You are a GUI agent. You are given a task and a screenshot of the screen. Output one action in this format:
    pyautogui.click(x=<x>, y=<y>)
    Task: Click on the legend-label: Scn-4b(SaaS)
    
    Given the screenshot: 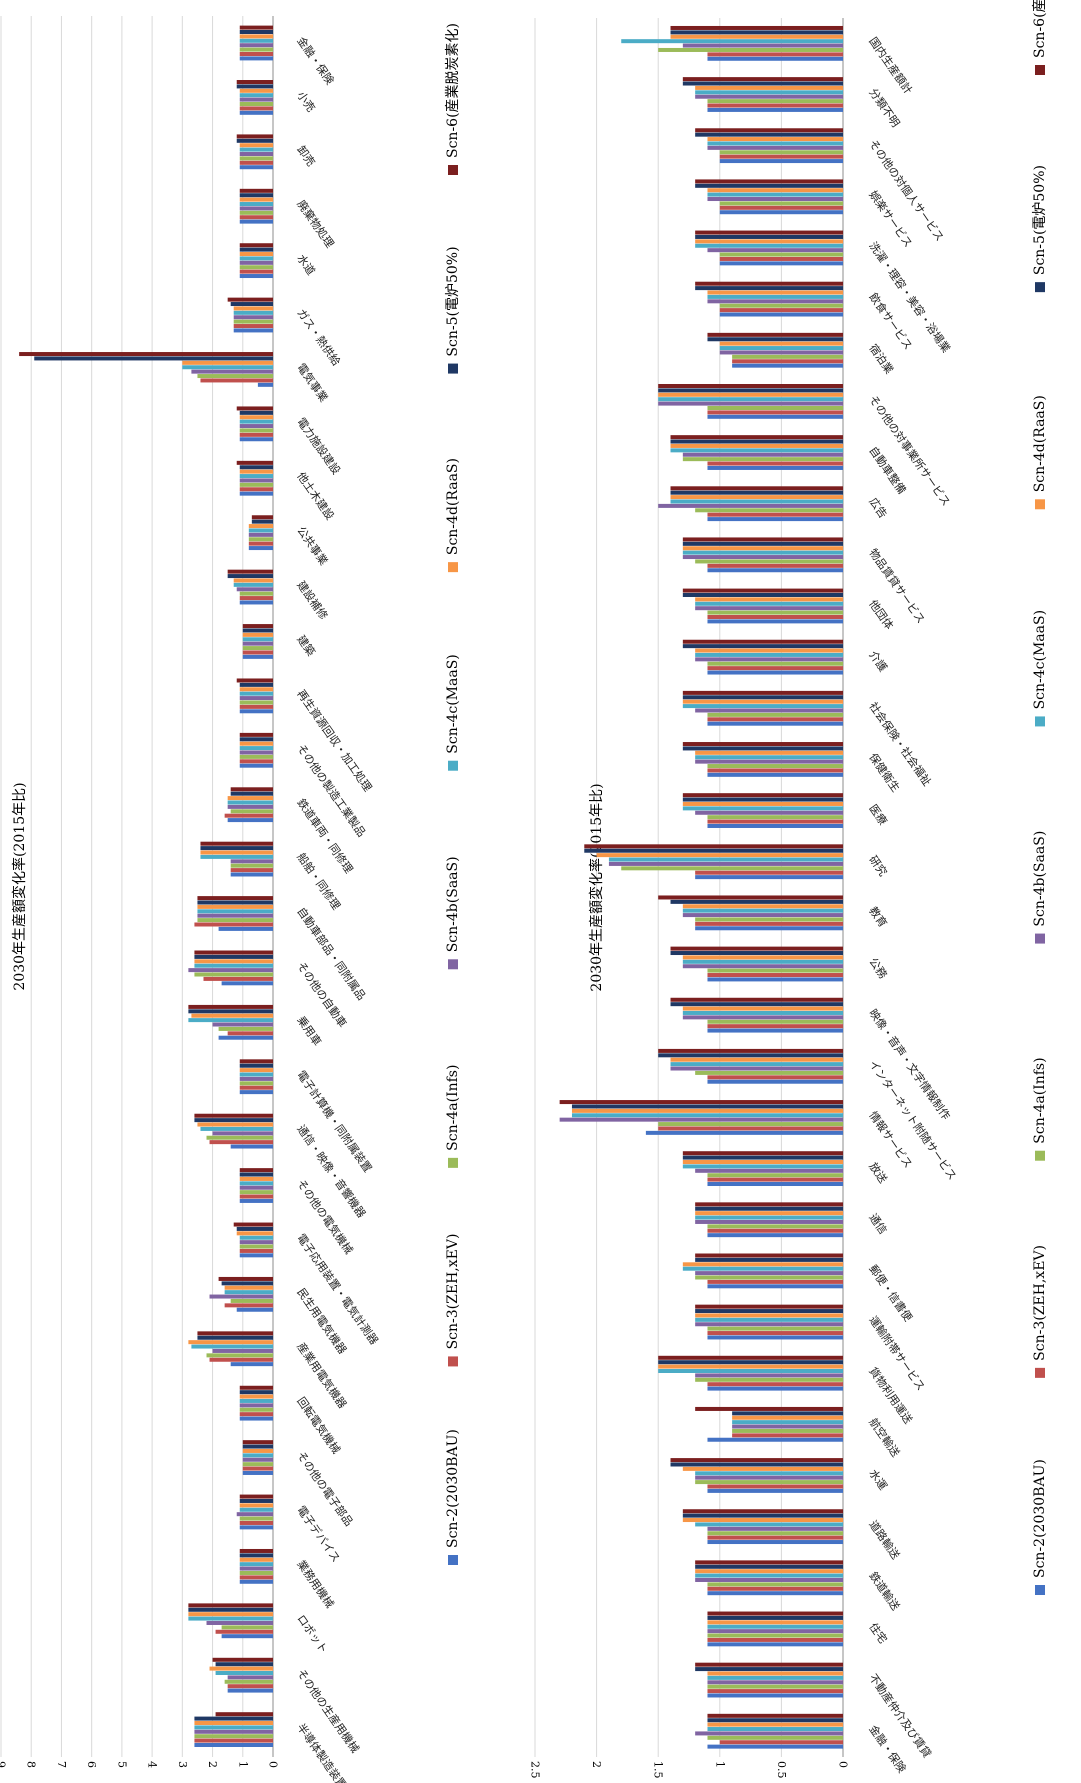 What is the action you would take?
    pyautogui.click(x=1040, y=879)
    